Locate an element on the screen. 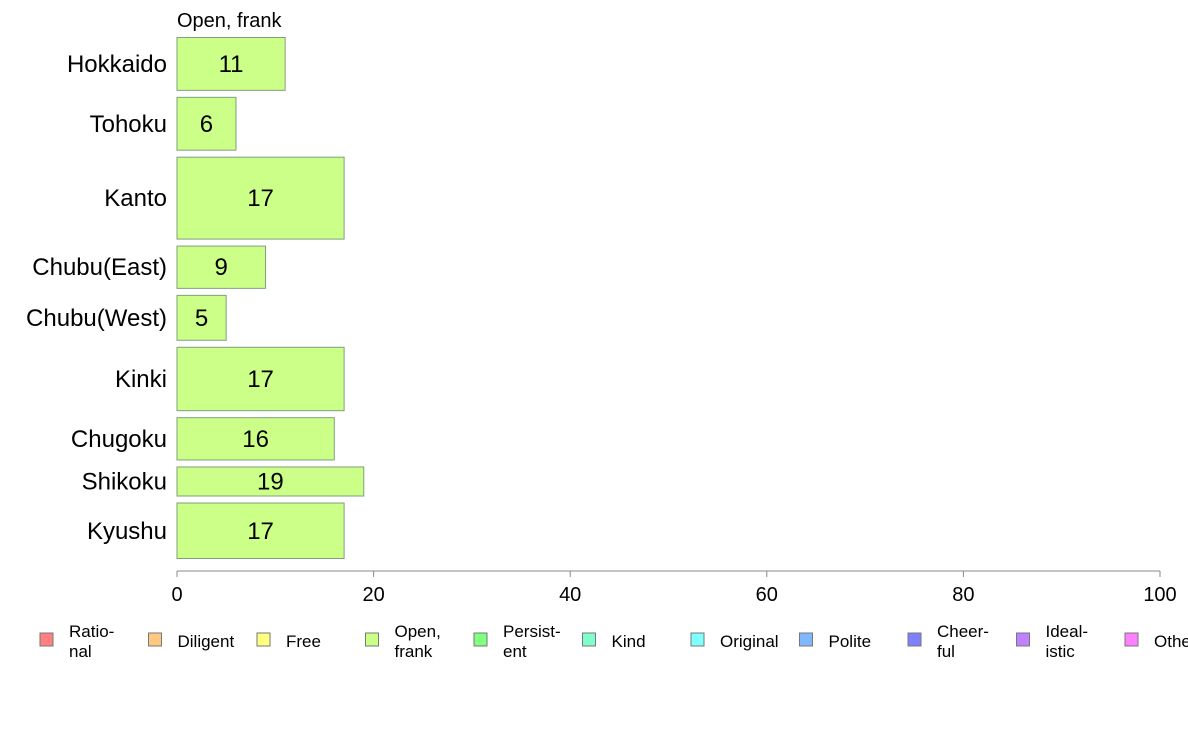 The height and width of the screenshot is (736, 1188). x-tick-label: 20 is located at coordinates (373, 595).